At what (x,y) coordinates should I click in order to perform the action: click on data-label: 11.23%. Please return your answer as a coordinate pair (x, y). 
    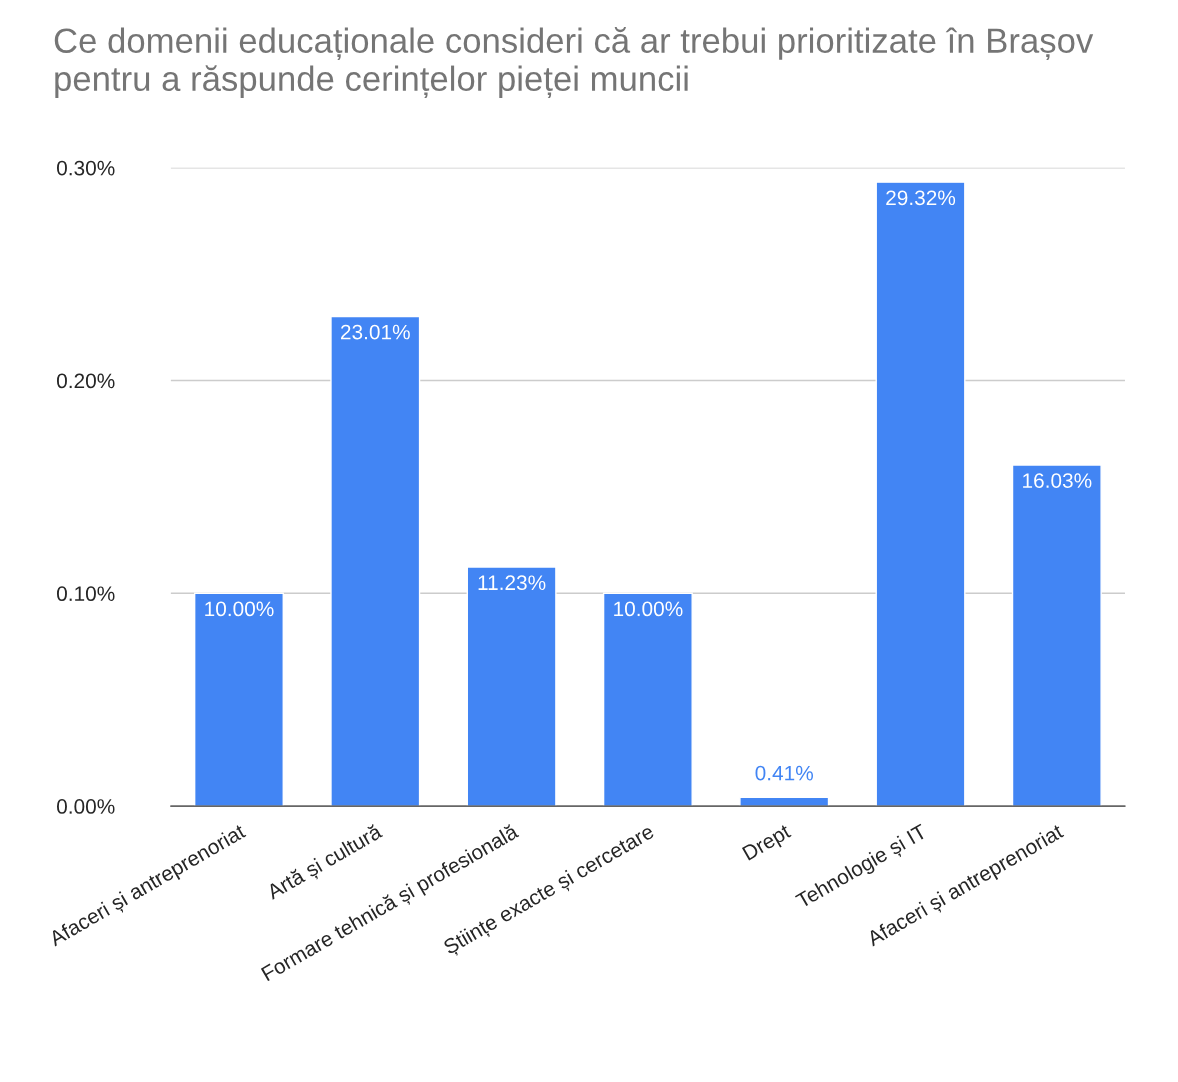
    Looking at the image, I should click on (512, 583).